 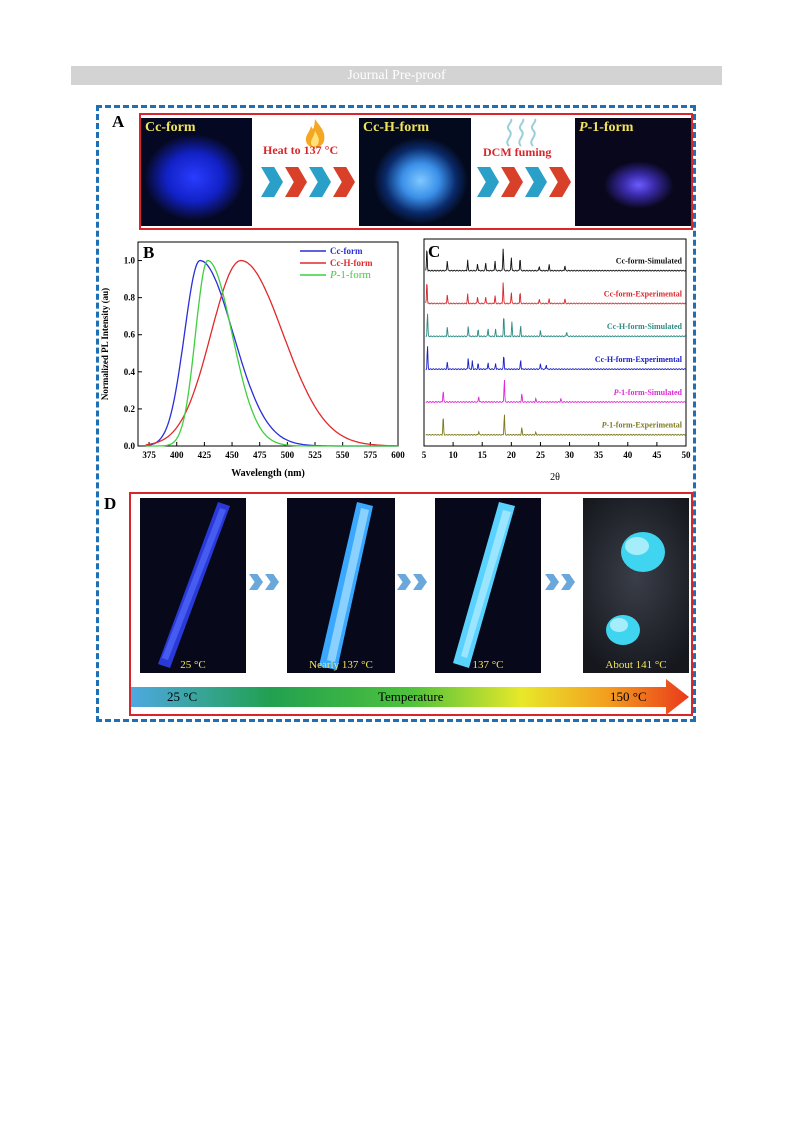 I want to click on chart-c-plot-area, so click(x=555, y=342).